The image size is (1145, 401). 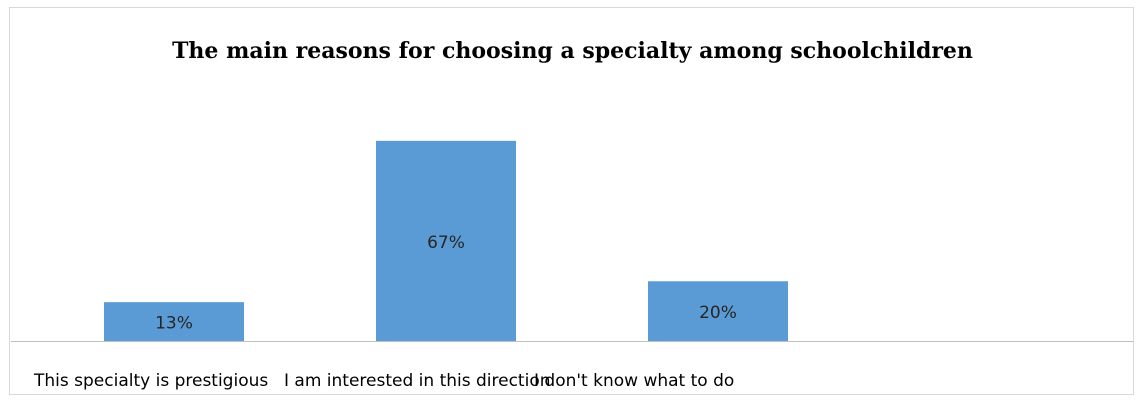 What do you see at coordinates (446, 243) in the screenshot?
I see `data-label-2: 67%` at bounding box center [446, 243].